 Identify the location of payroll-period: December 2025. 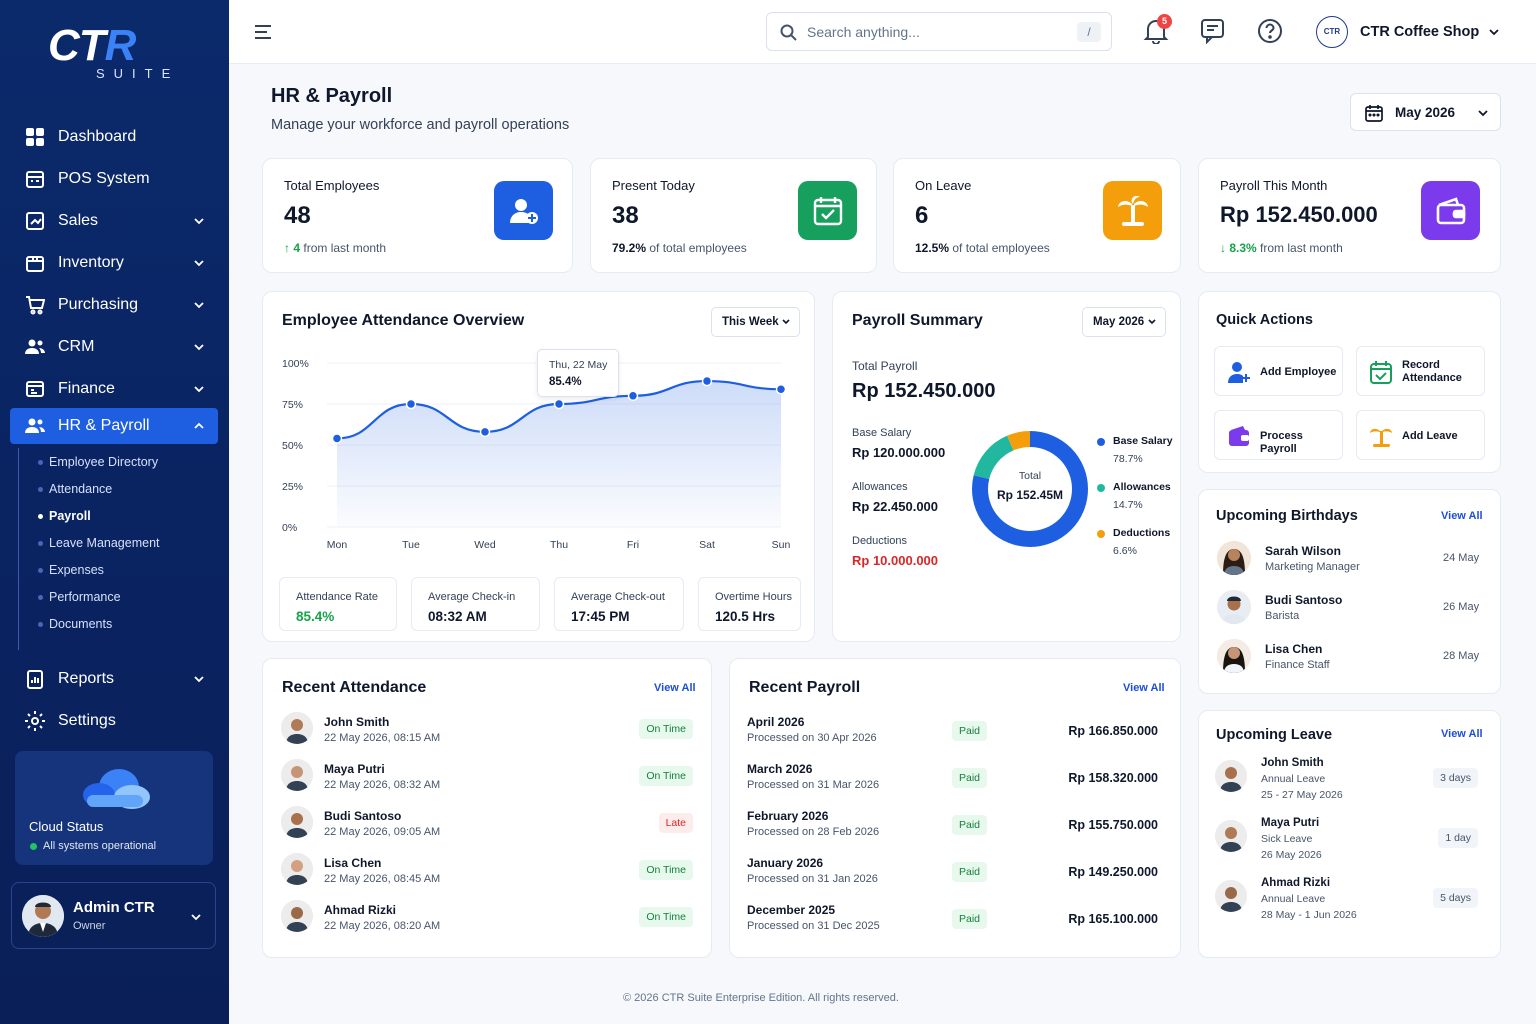
(791, 910).